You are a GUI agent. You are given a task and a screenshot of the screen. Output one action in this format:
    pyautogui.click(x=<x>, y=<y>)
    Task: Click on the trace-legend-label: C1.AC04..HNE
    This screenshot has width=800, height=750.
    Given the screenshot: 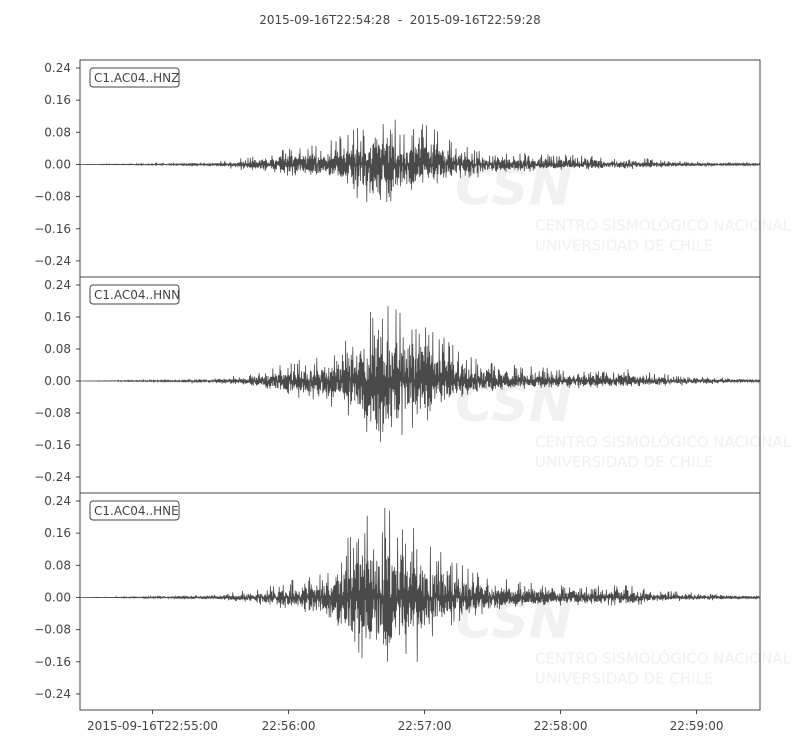 What is the action you would take?
    pyautogui.click(x=136, y=511)
    